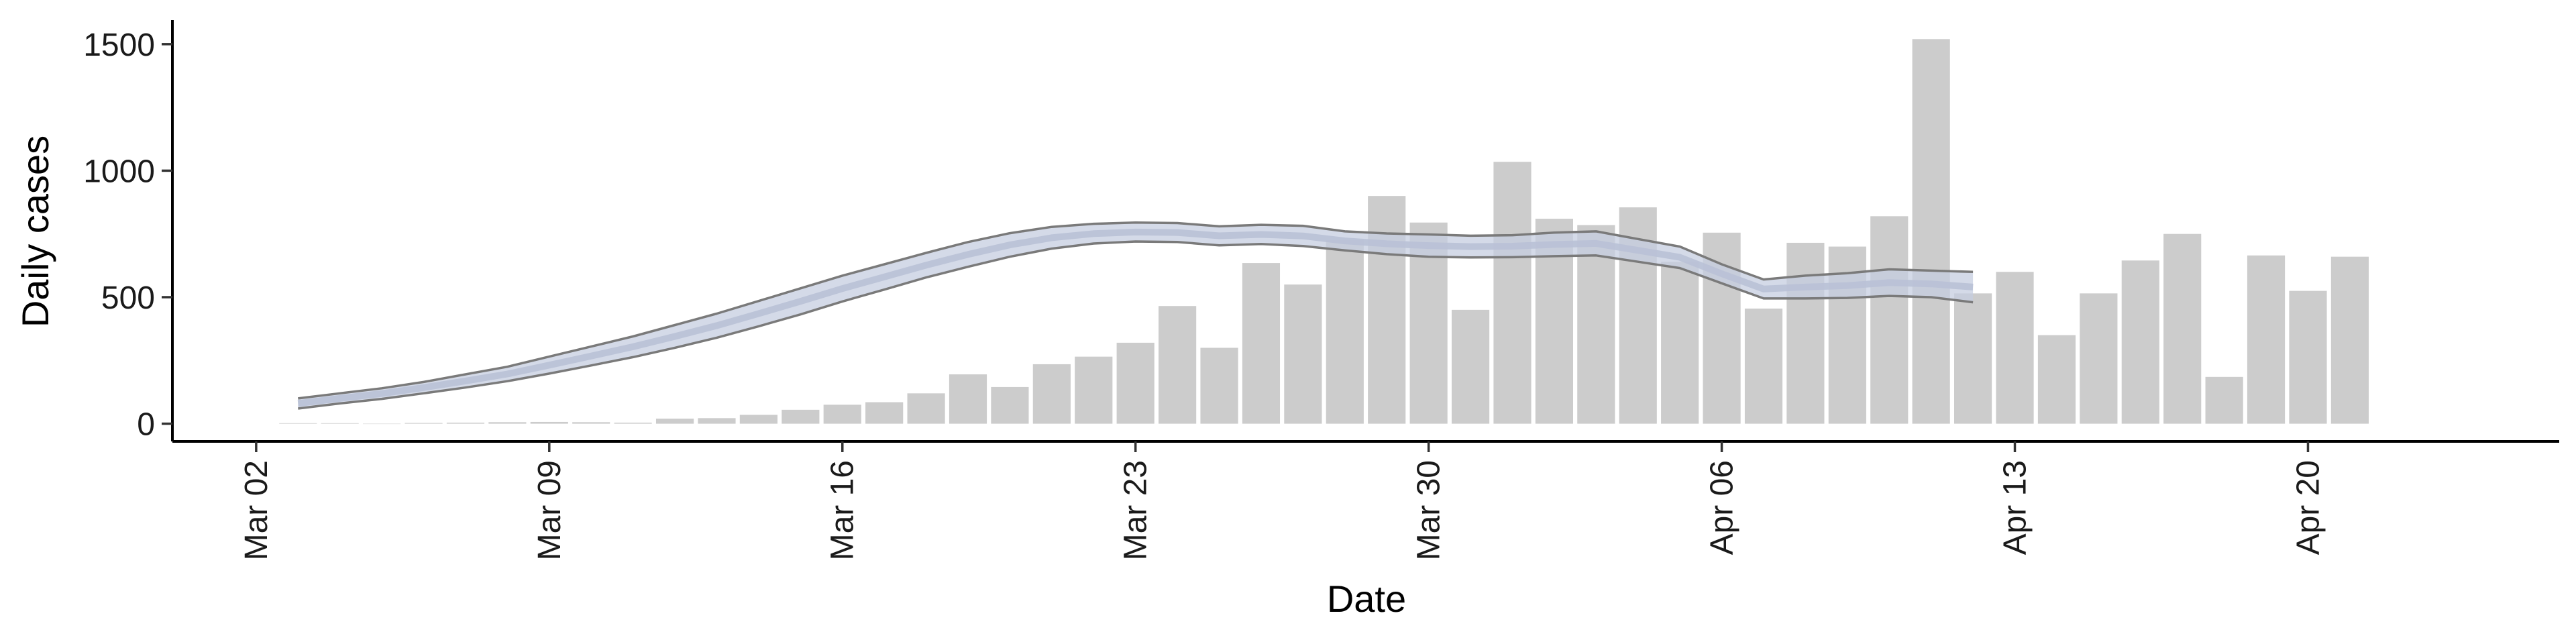  What do you see at coordinates (35, 231) in the screenshot?
I see `y-axis-title: Daily cases` at bounding box center [35, 231].